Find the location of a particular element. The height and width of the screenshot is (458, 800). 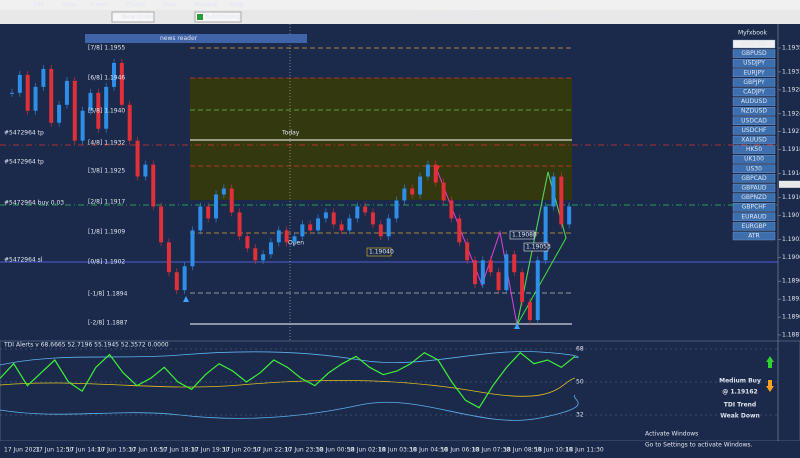

open-label: Open is located at coordinates (296, 243).